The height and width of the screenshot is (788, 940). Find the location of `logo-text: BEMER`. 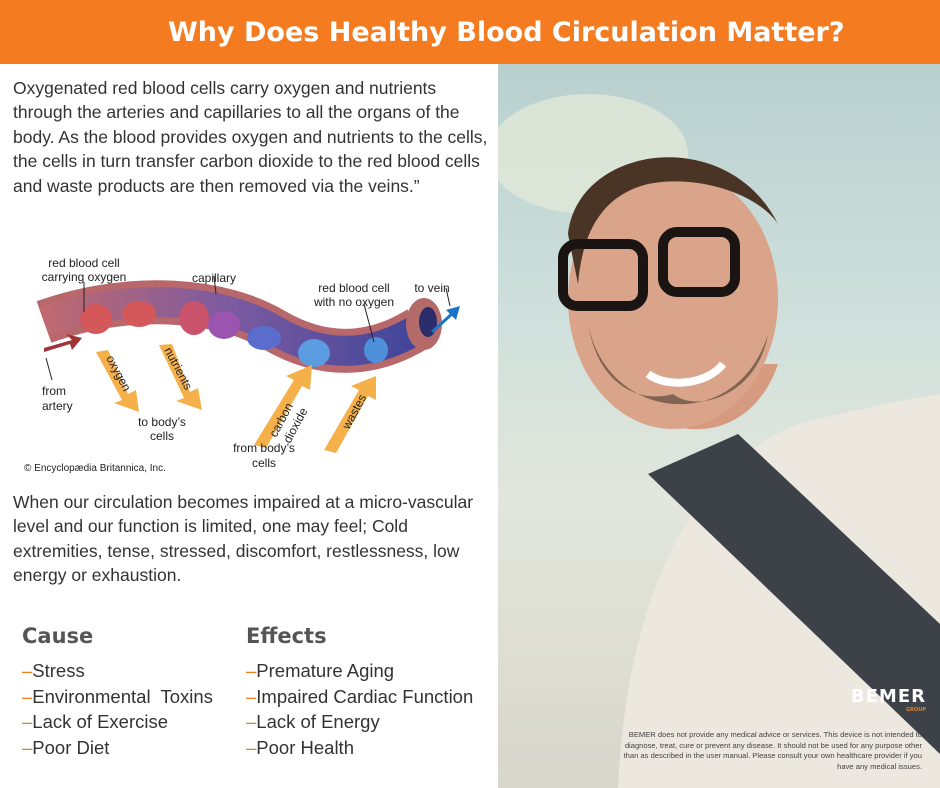

logo-text: BEMER is located at coordinates (888, 696).